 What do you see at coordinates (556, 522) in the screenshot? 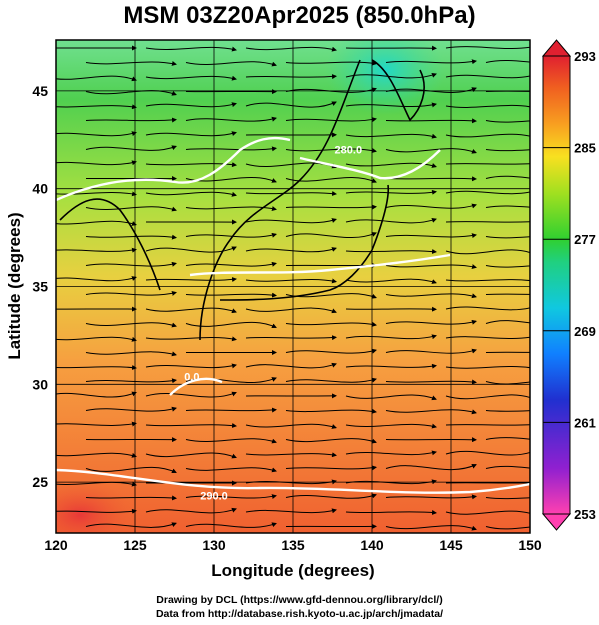
I see `colorbar-bottom-triangle` at bounding box center [556, 522].